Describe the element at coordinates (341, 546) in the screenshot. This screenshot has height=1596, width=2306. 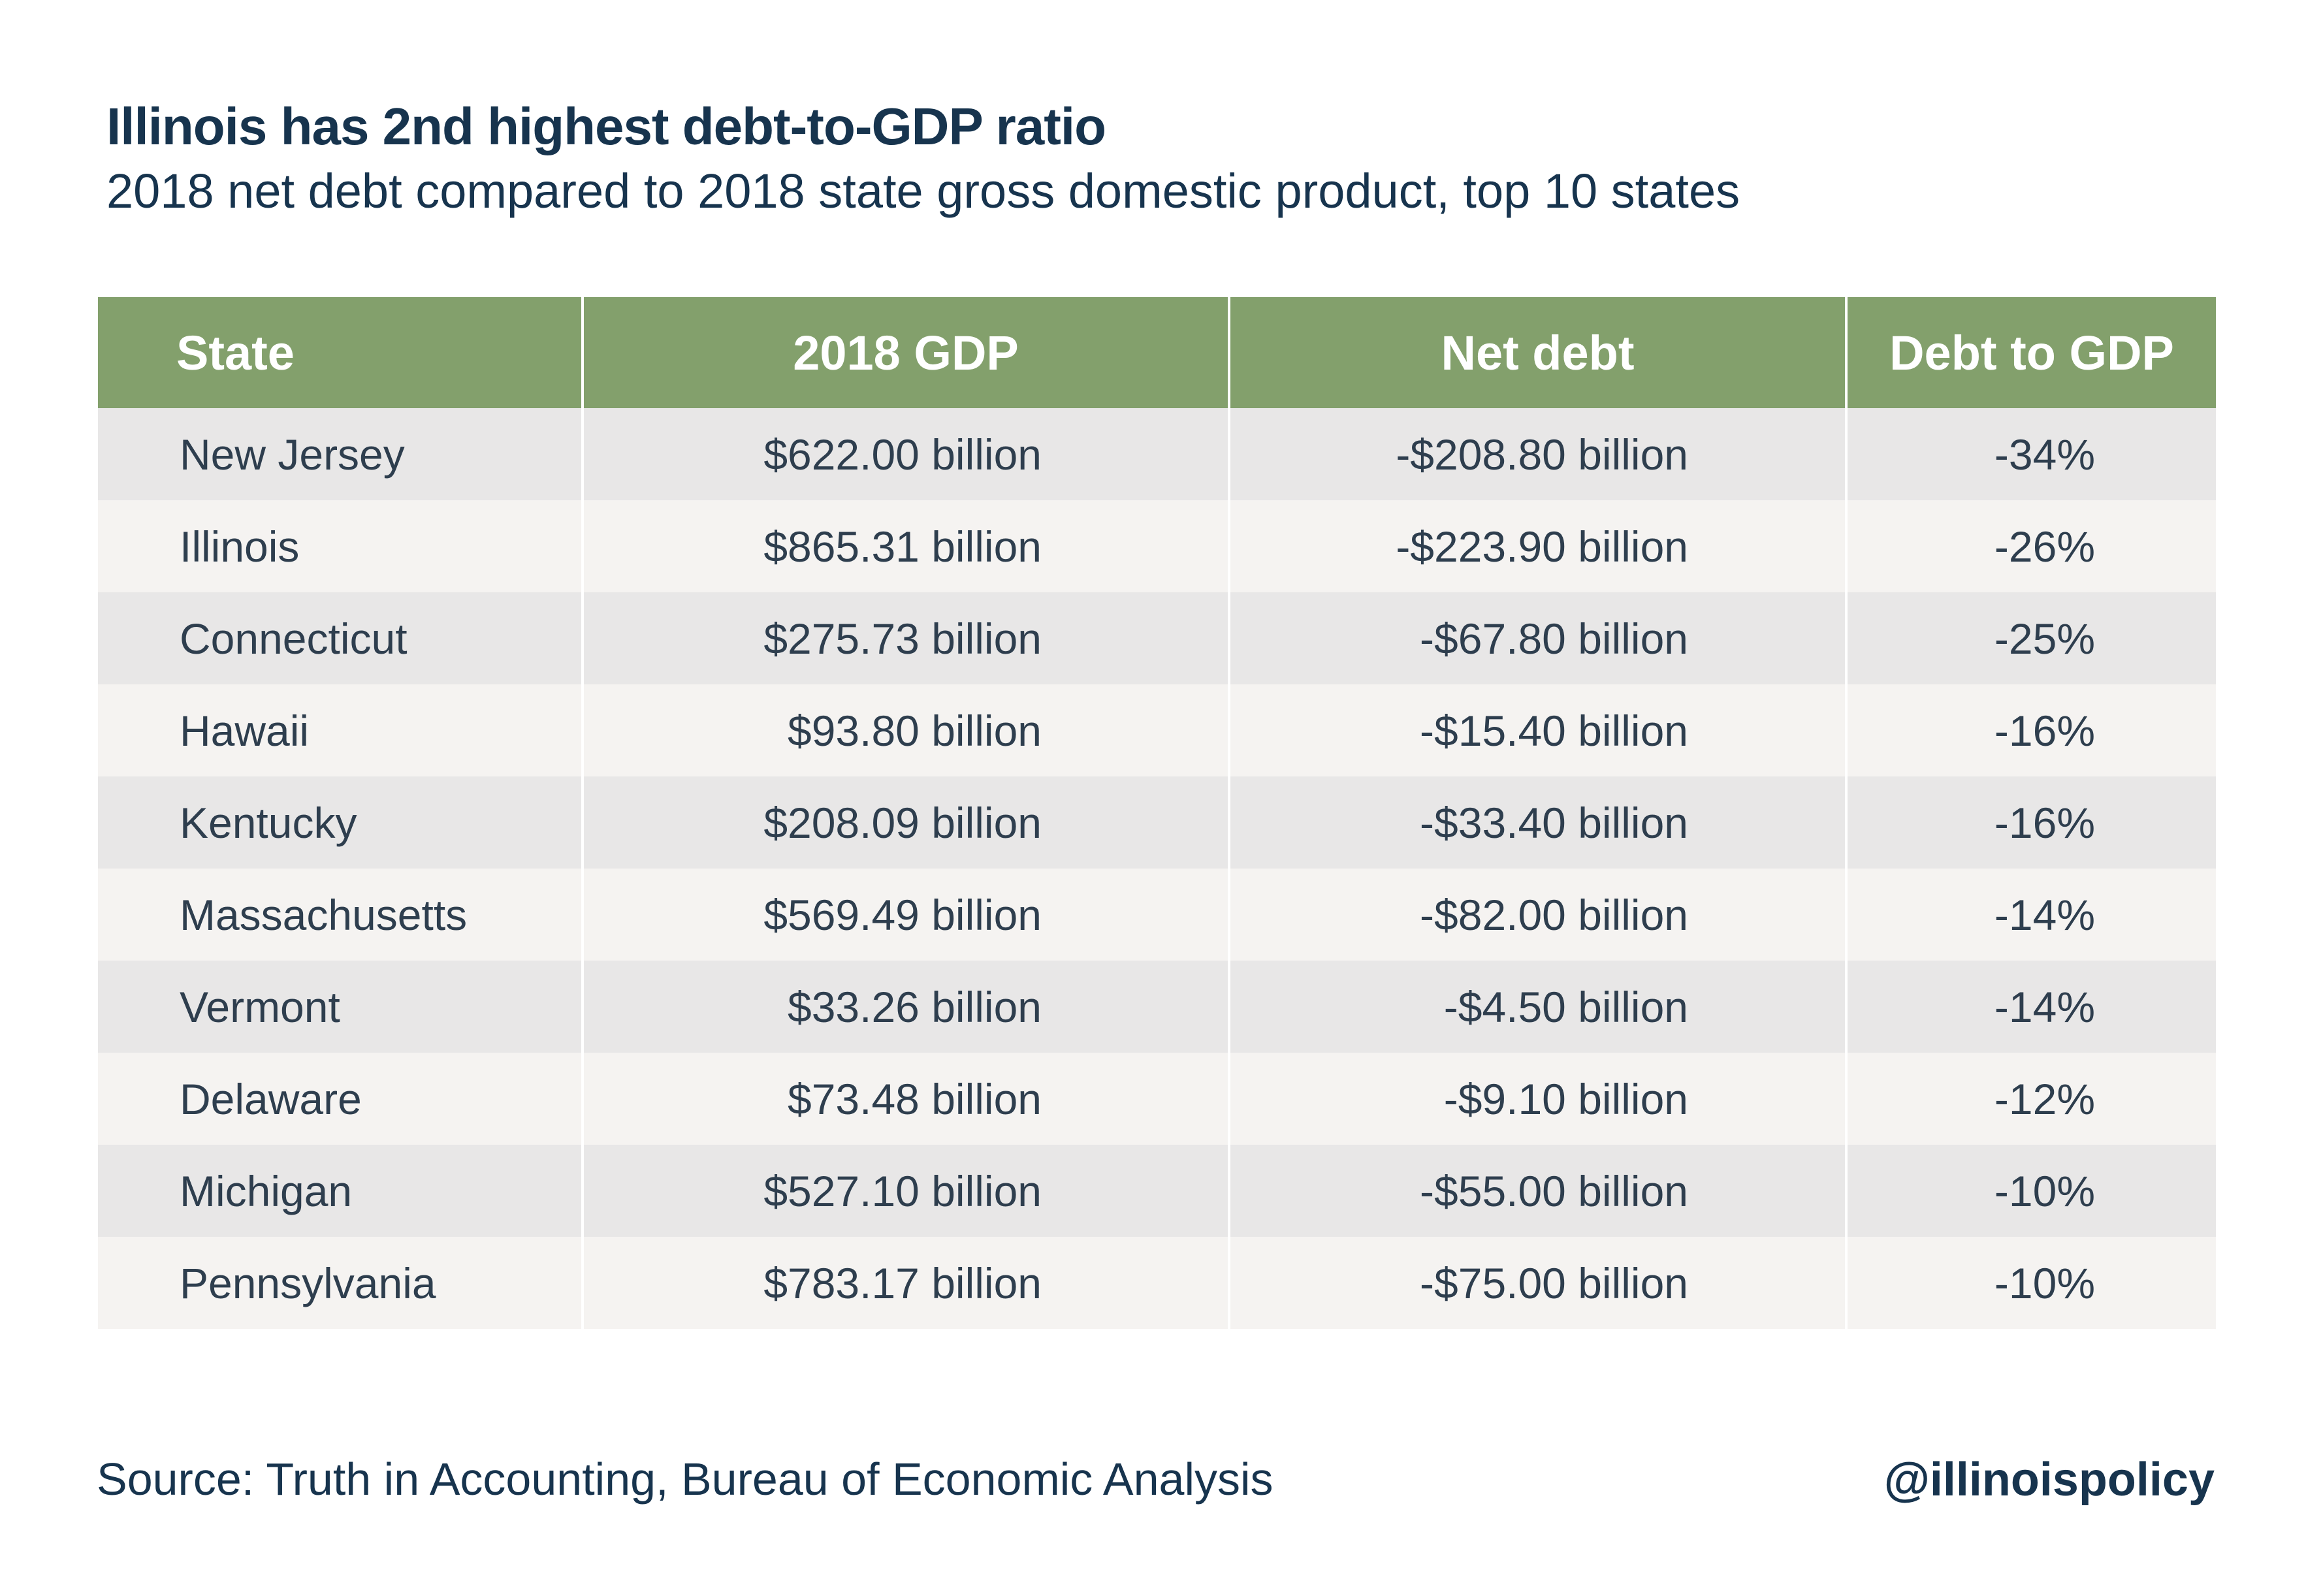
I see `cell-state: Illinois` at that location.